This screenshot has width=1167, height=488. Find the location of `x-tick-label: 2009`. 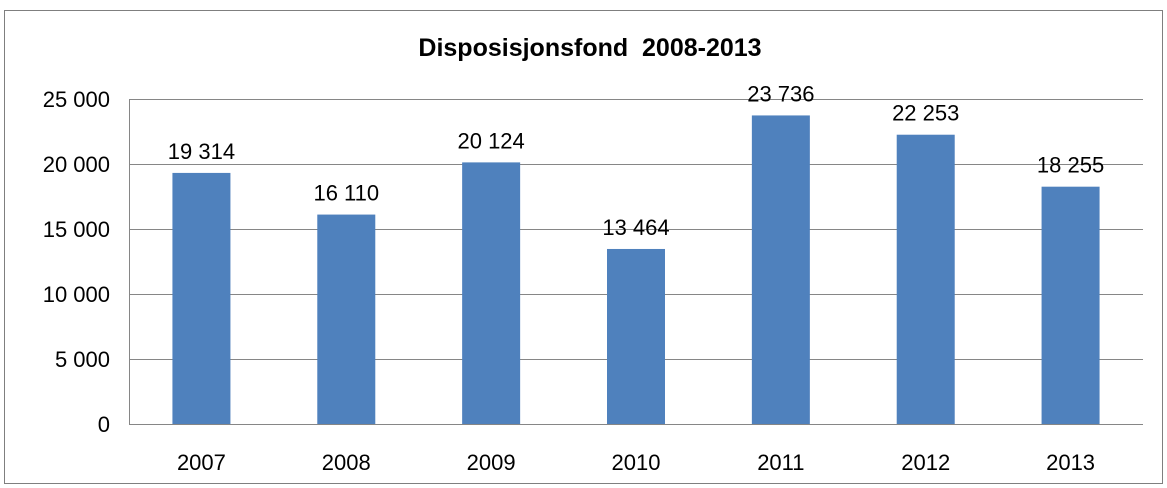

x-tick-label: 2009 is located at coordinates (491, 462).